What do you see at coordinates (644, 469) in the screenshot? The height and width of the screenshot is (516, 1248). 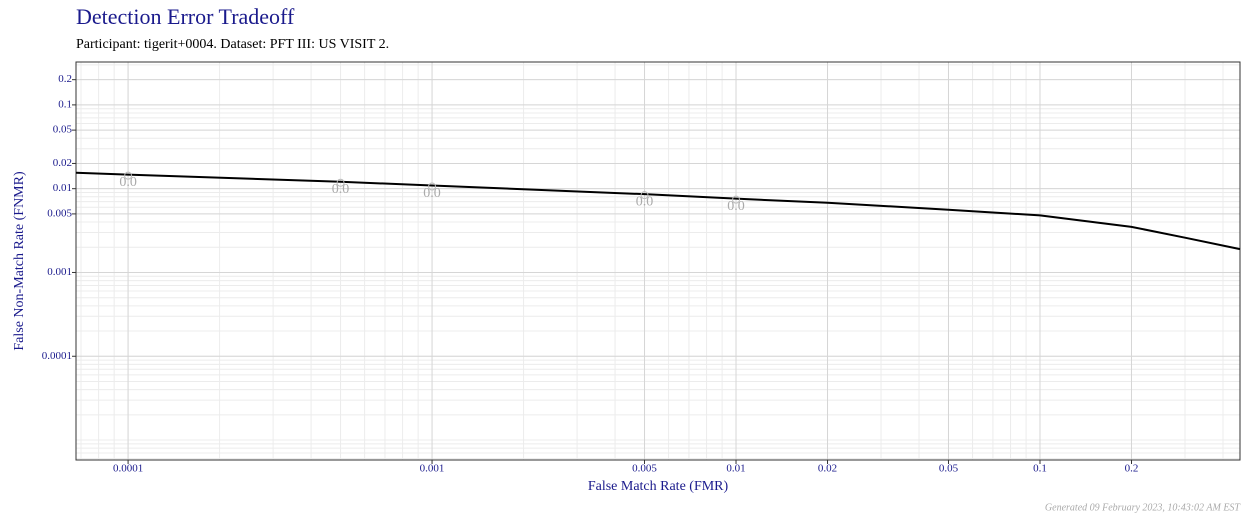 I see `x-tick-label: 0.005` at bounding box center [644, 469].